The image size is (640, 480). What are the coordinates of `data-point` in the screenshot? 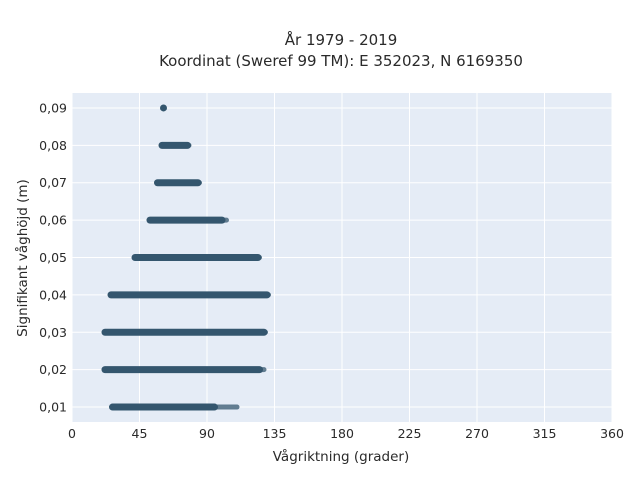 It's located at (163, 108).